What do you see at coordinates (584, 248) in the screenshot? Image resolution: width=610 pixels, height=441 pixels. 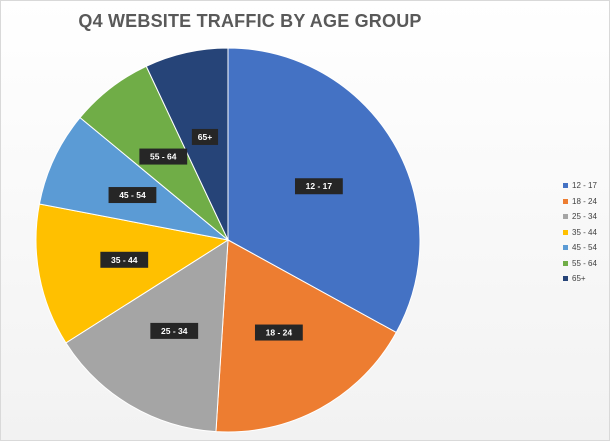 I see `legend-label: 45 - 54` at bounding box center [584, 248].